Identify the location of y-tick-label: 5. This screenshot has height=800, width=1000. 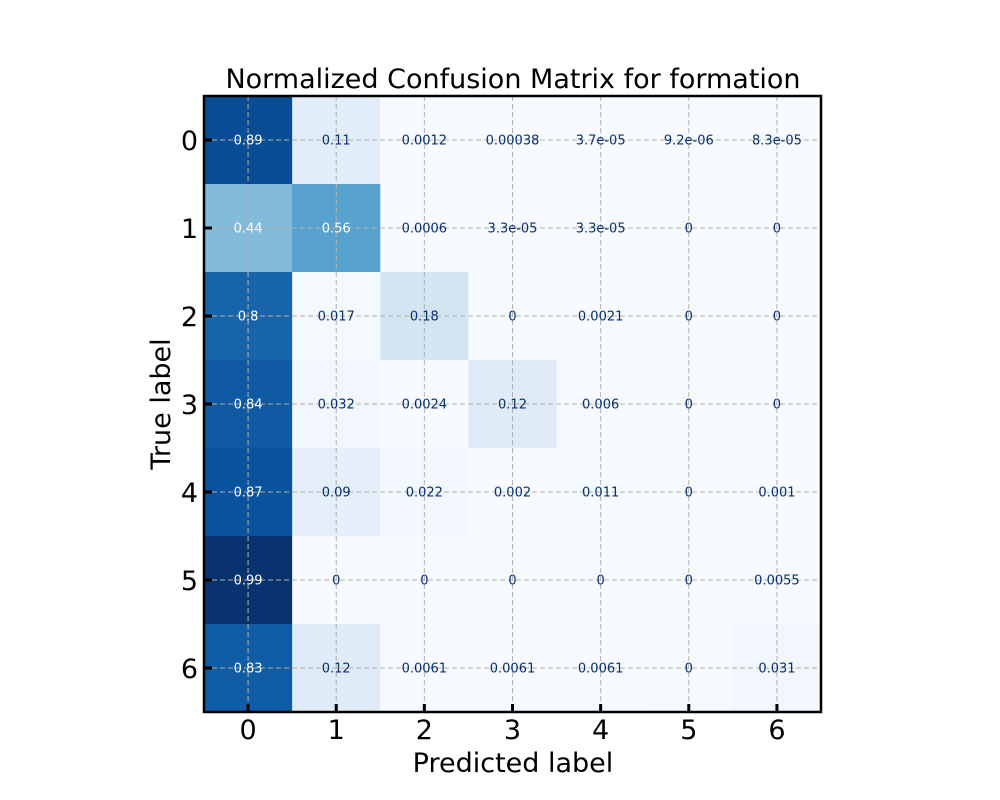
(189, 581).